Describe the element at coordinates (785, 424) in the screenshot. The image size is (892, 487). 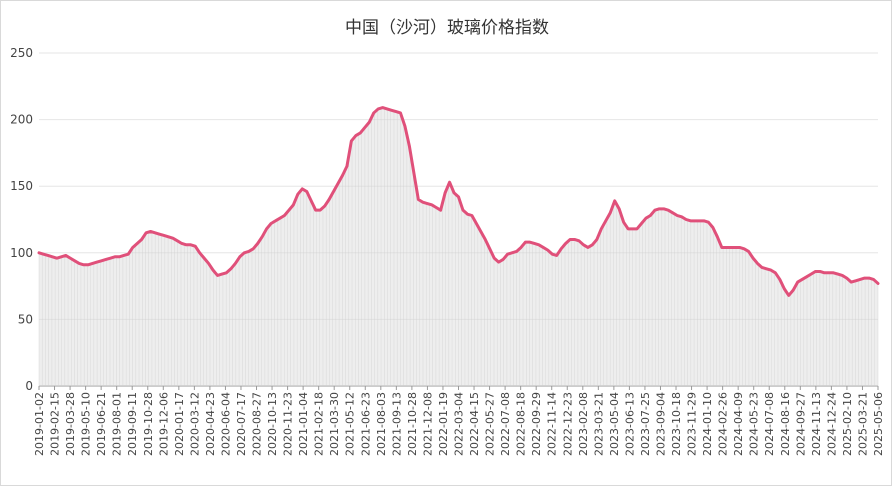
I see `x-tick-label: 2024-08-16` at that location.